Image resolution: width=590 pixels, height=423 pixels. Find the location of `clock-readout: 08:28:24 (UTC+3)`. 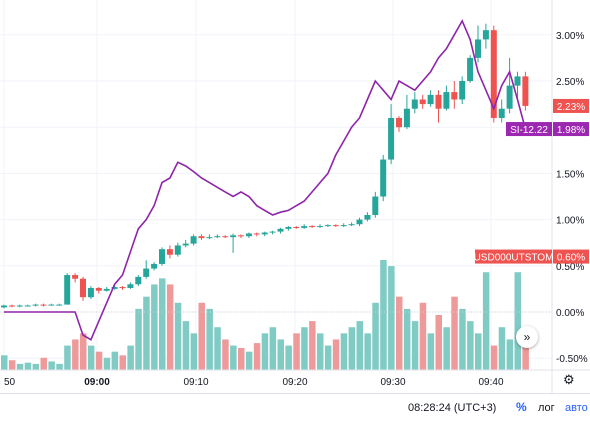

clock-readout: 08:28:24 (UTC+3) is located at coordinates (452, 408).